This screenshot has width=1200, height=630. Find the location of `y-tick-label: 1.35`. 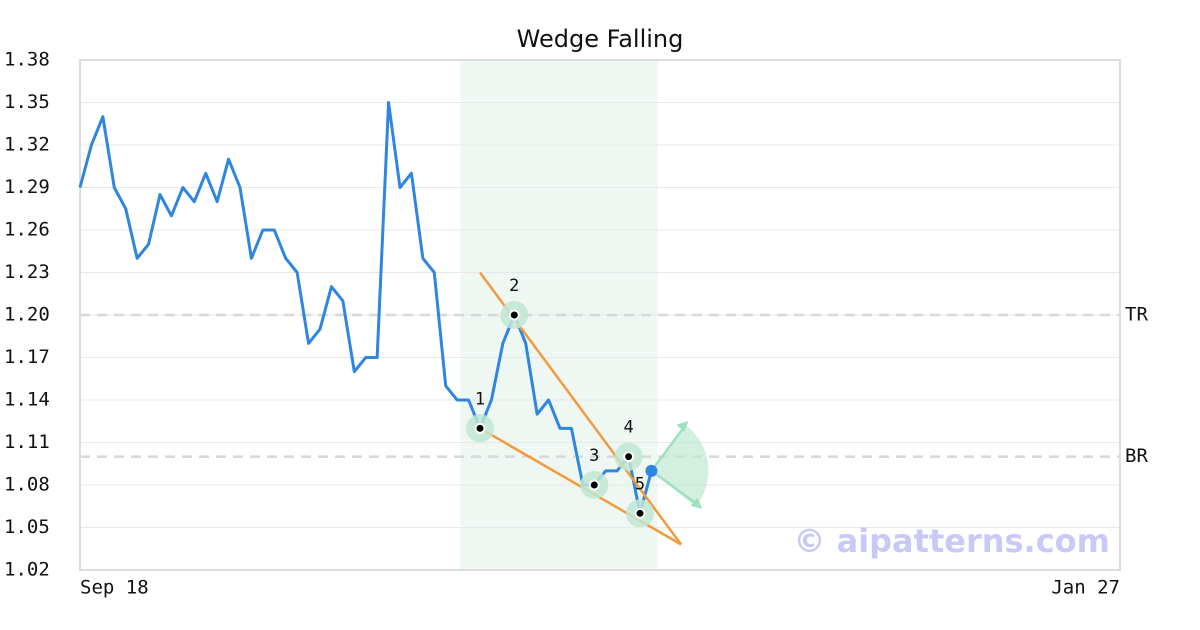

y-tick-label: 1.35 is located at coordinates (27, 102).